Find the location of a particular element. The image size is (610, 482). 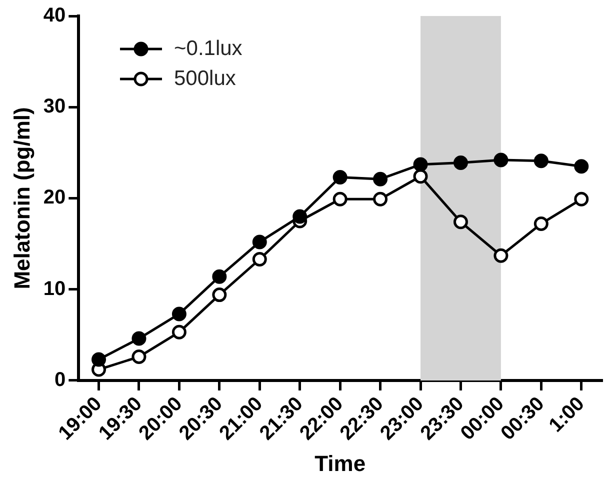

legend-label: ~0.1lux is located at coordinates (208, 49).